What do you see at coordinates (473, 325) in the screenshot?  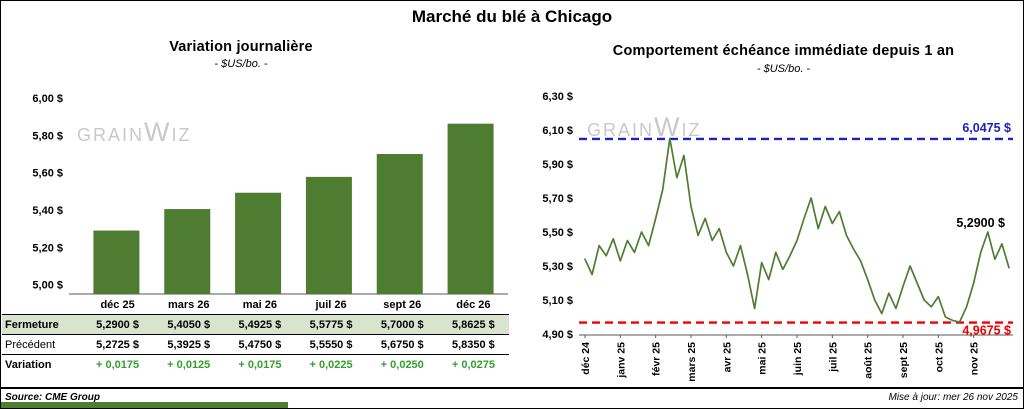 I see `table-cell: 5,8625 $` at bounding box center [473, 325].